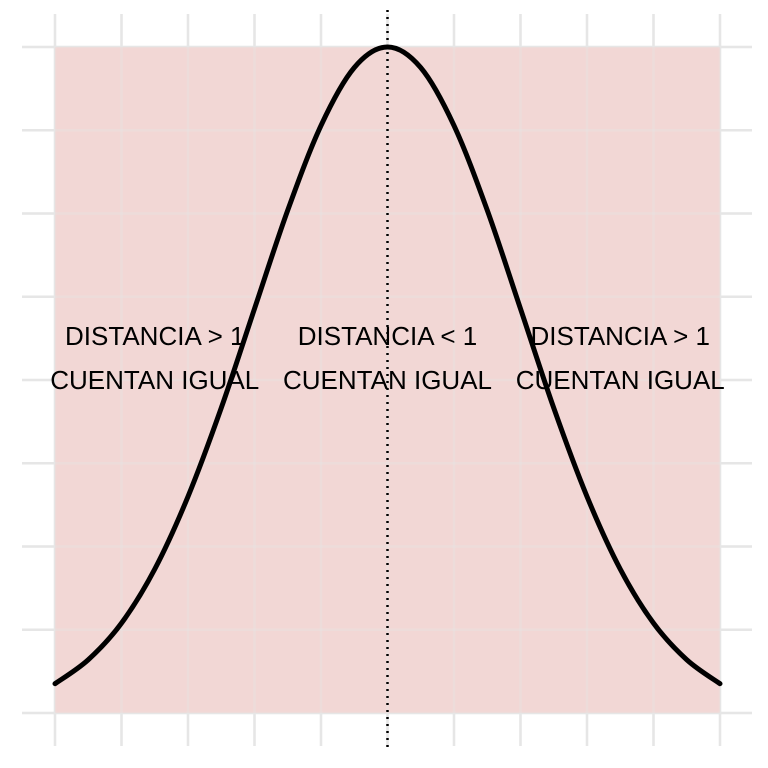  I want to click on annotation-right-line-1: DISTANCIA > 1, so click(620, 336).